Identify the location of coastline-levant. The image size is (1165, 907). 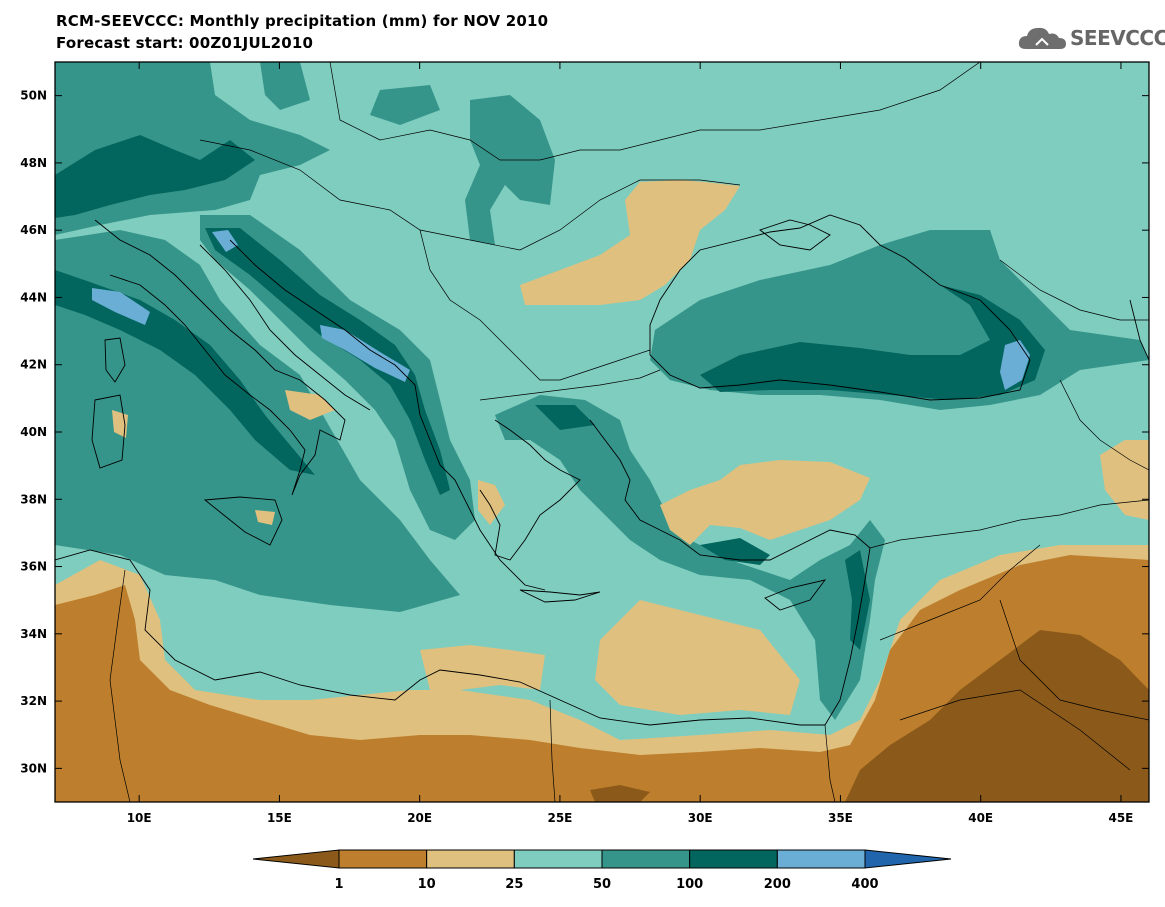
(847, 636).